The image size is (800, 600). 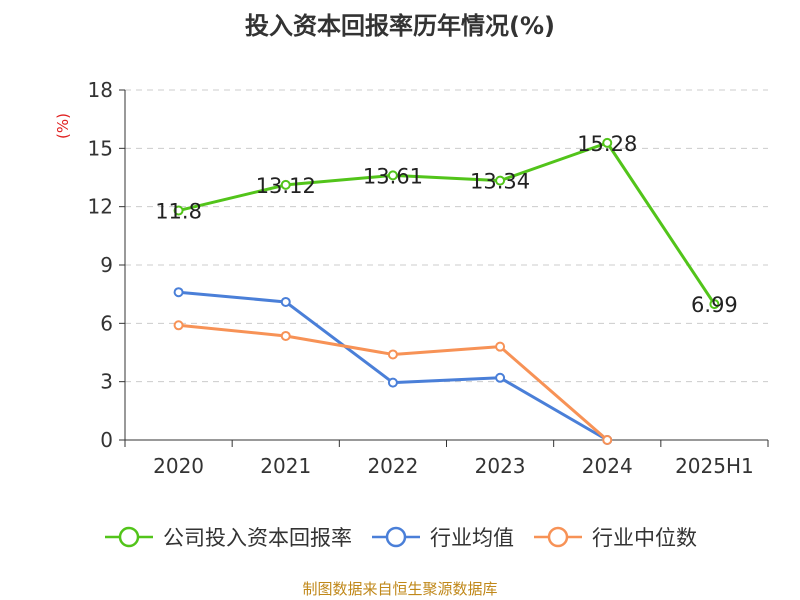 What do you see at coordinates (472, 538) in the screenshot?
I see `legend-label-industry-mean: 行业均值` at bounding box center [472, 538].